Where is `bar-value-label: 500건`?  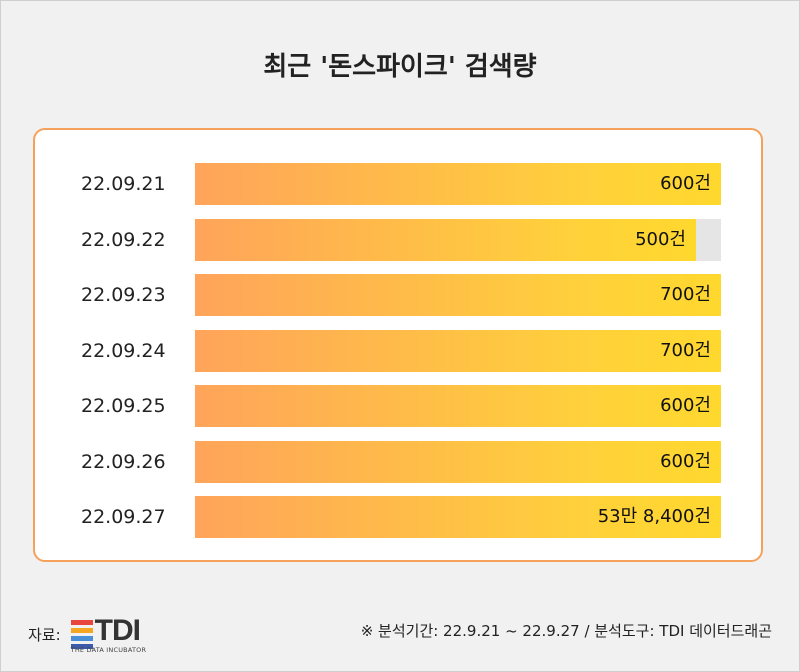 bar-value-label: 500건 is located at coordinates (660, 239).